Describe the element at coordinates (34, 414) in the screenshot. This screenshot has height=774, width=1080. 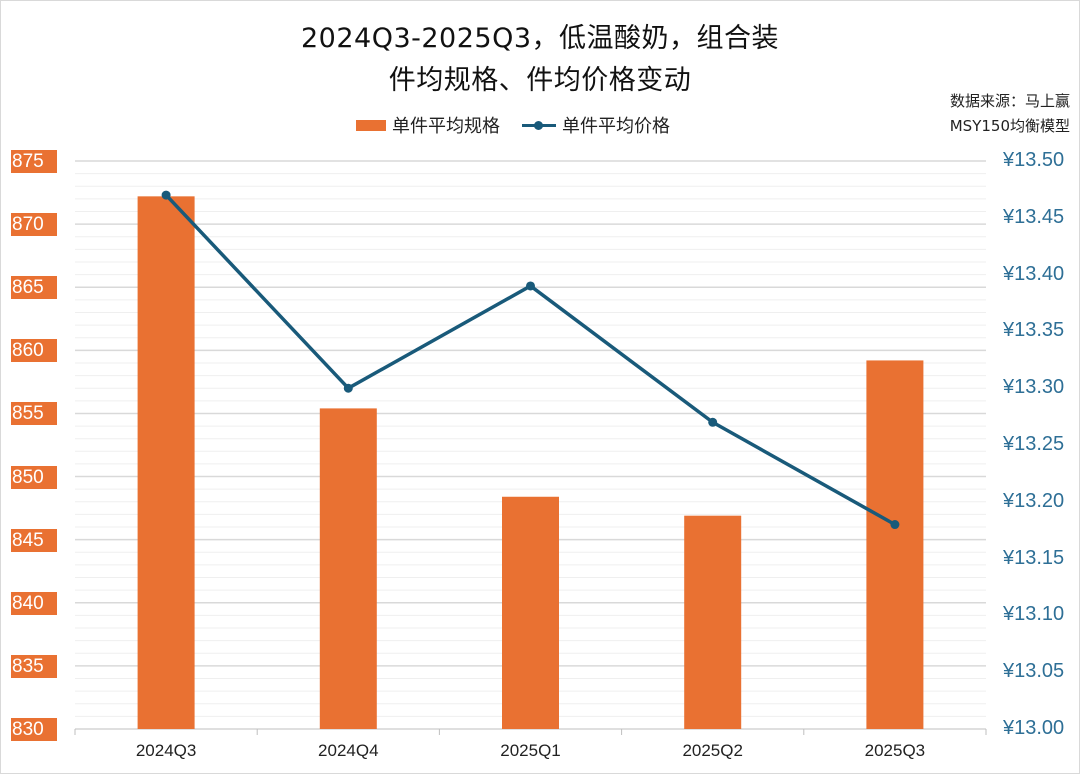
I see `left-axis-tick: 855` at that location.